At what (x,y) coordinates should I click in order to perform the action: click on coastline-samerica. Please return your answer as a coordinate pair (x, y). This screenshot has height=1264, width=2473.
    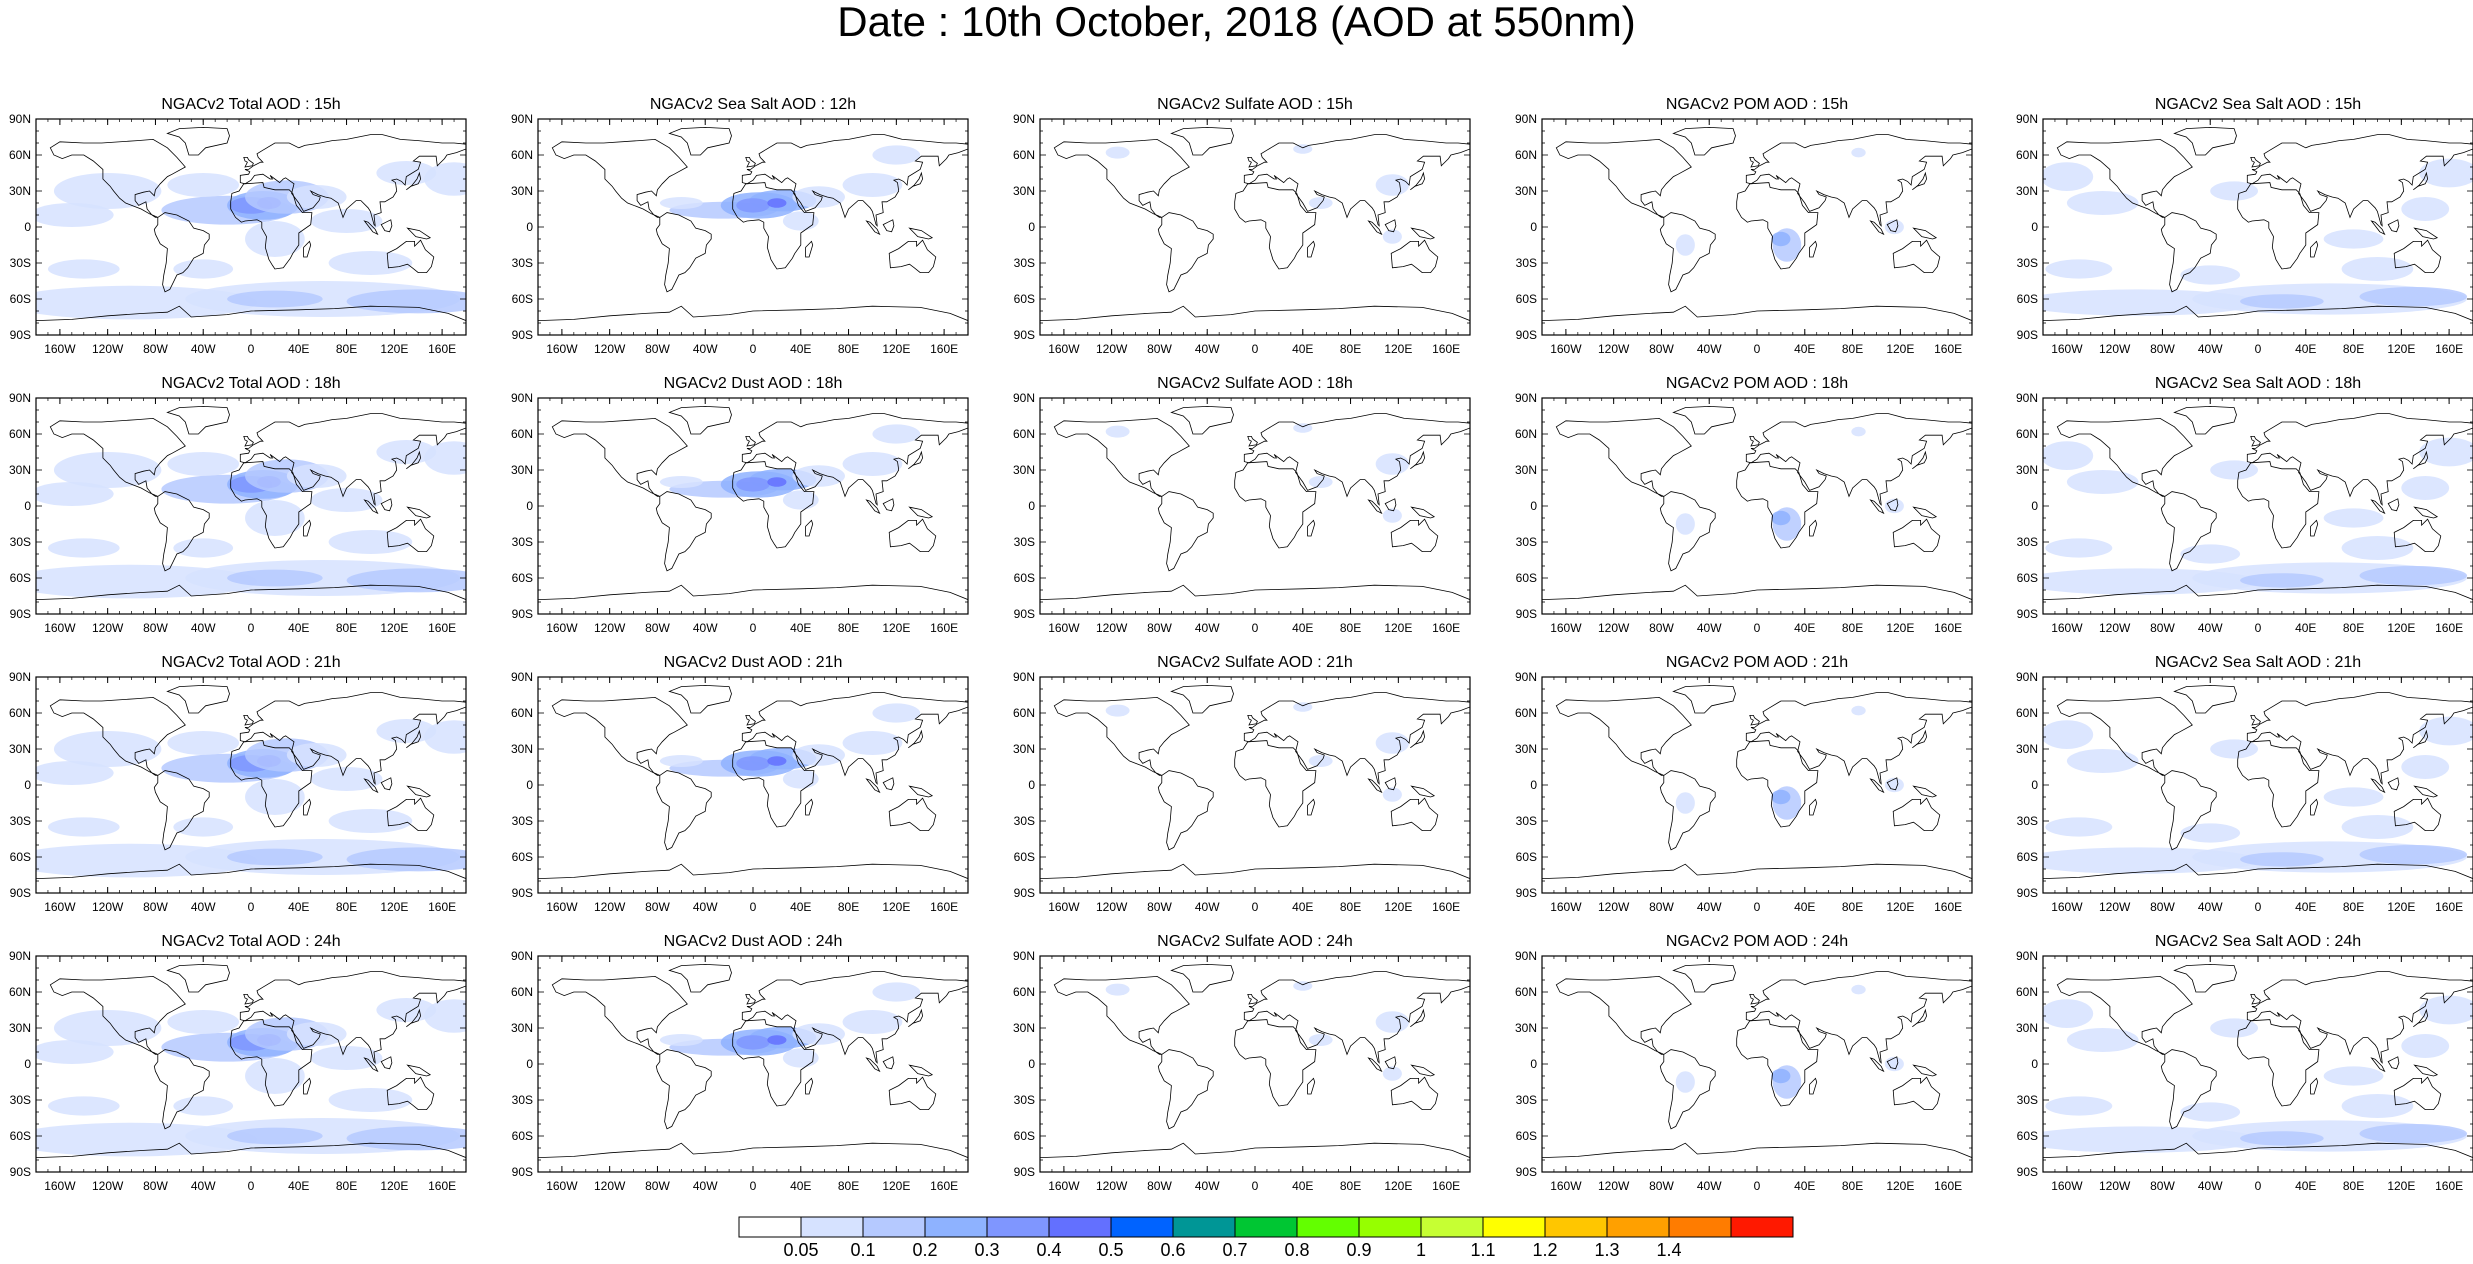
    Looking at the image, I should click on (2188, 531).